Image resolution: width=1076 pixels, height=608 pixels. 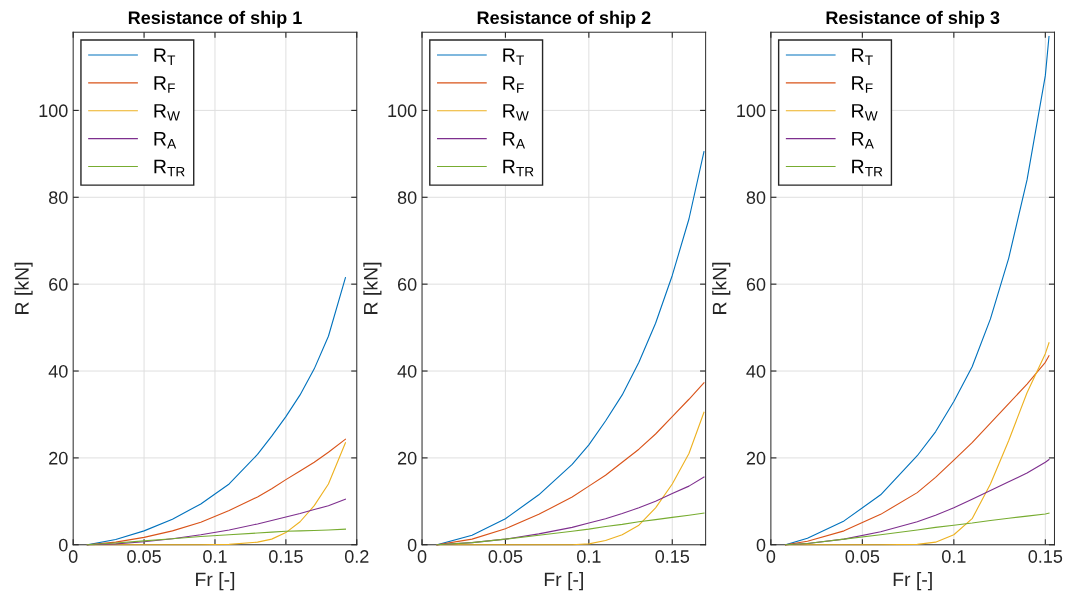 I want to click on chart-title: Resistance of ship 3, so click(x=913, y=19).